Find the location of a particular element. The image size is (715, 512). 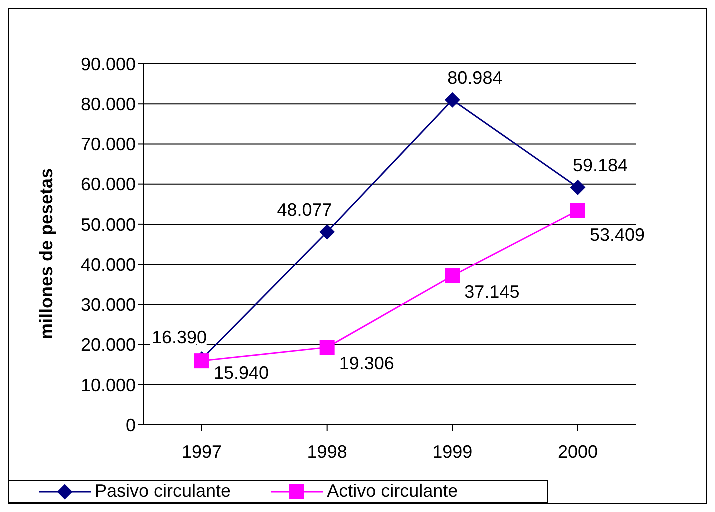

y-tick-label: 40.000 is located at coordinates (108, 264).